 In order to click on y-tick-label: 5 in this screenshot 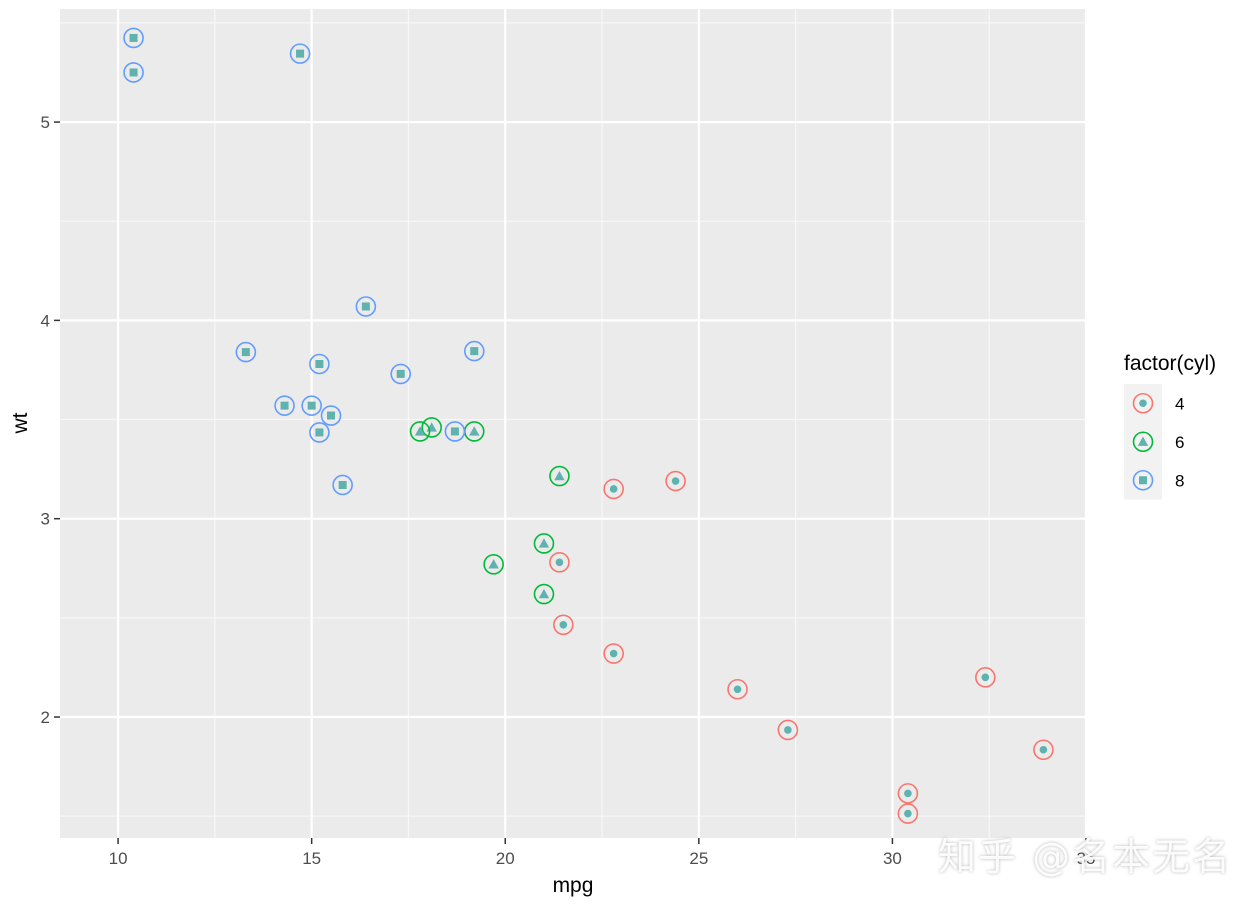, I will do `click(45, 122)`.